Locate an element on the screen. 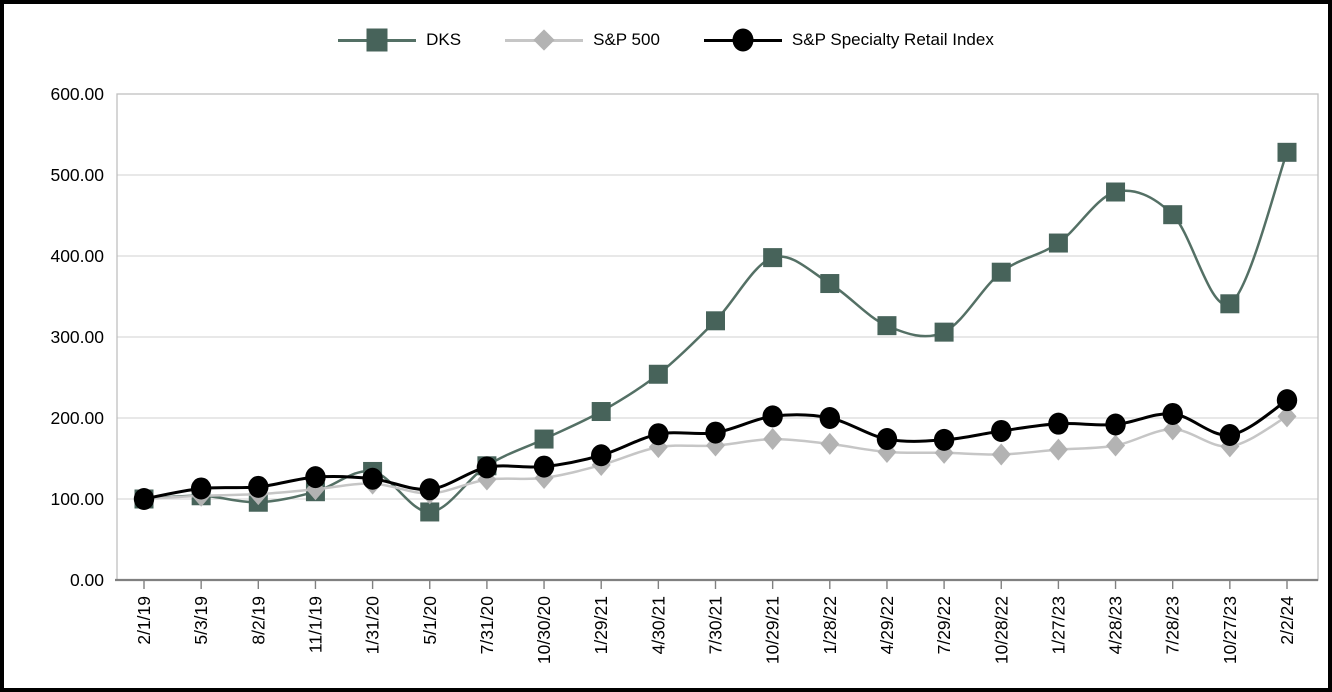 The width and height of the screenshot is (1332, 692). y-axis-label: 300.00 is located at coordinates (77, 337).